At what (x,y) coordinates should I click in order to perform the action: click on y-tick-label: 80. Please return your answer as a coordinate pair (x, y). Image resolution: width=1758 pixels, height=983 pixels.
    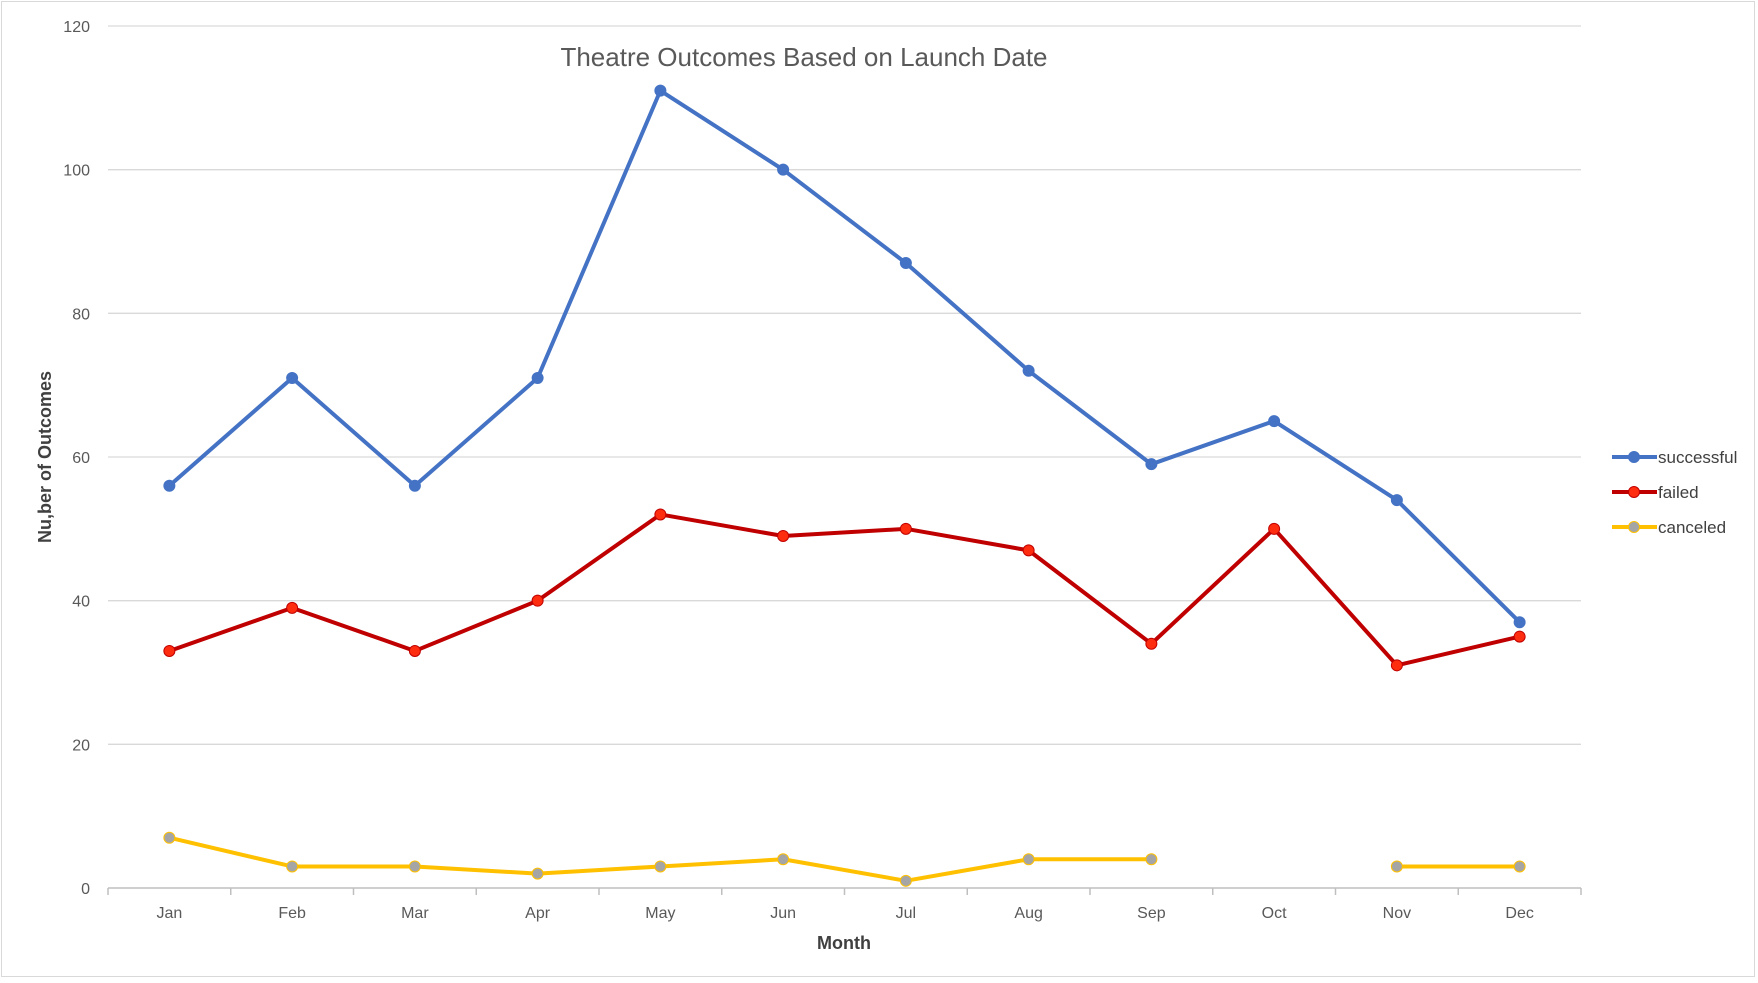
    Looking at the image, I should click on (81, 314).